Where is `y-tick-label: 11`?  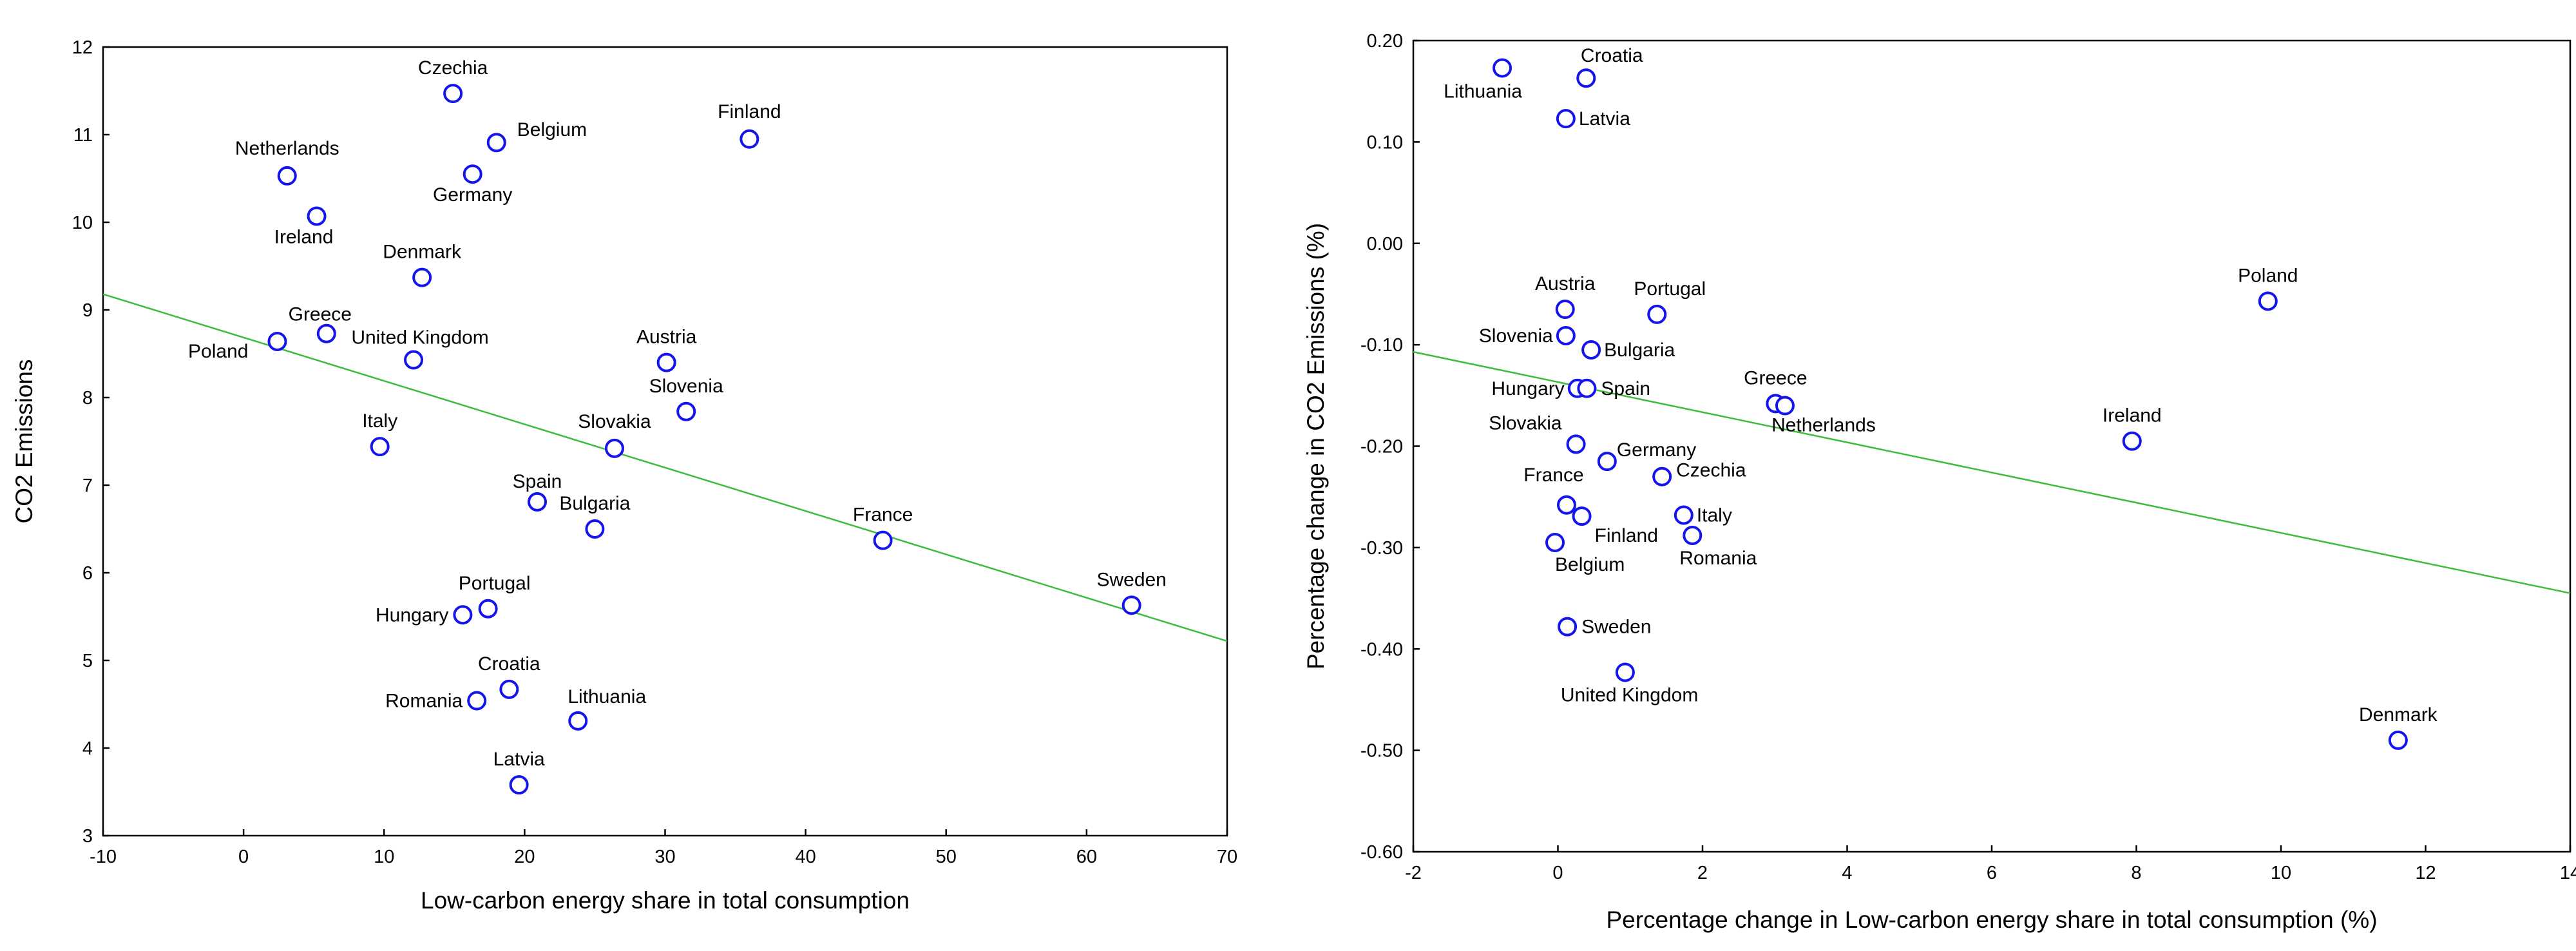 y-tick-label: 11 is located at coordinates (83, 135).